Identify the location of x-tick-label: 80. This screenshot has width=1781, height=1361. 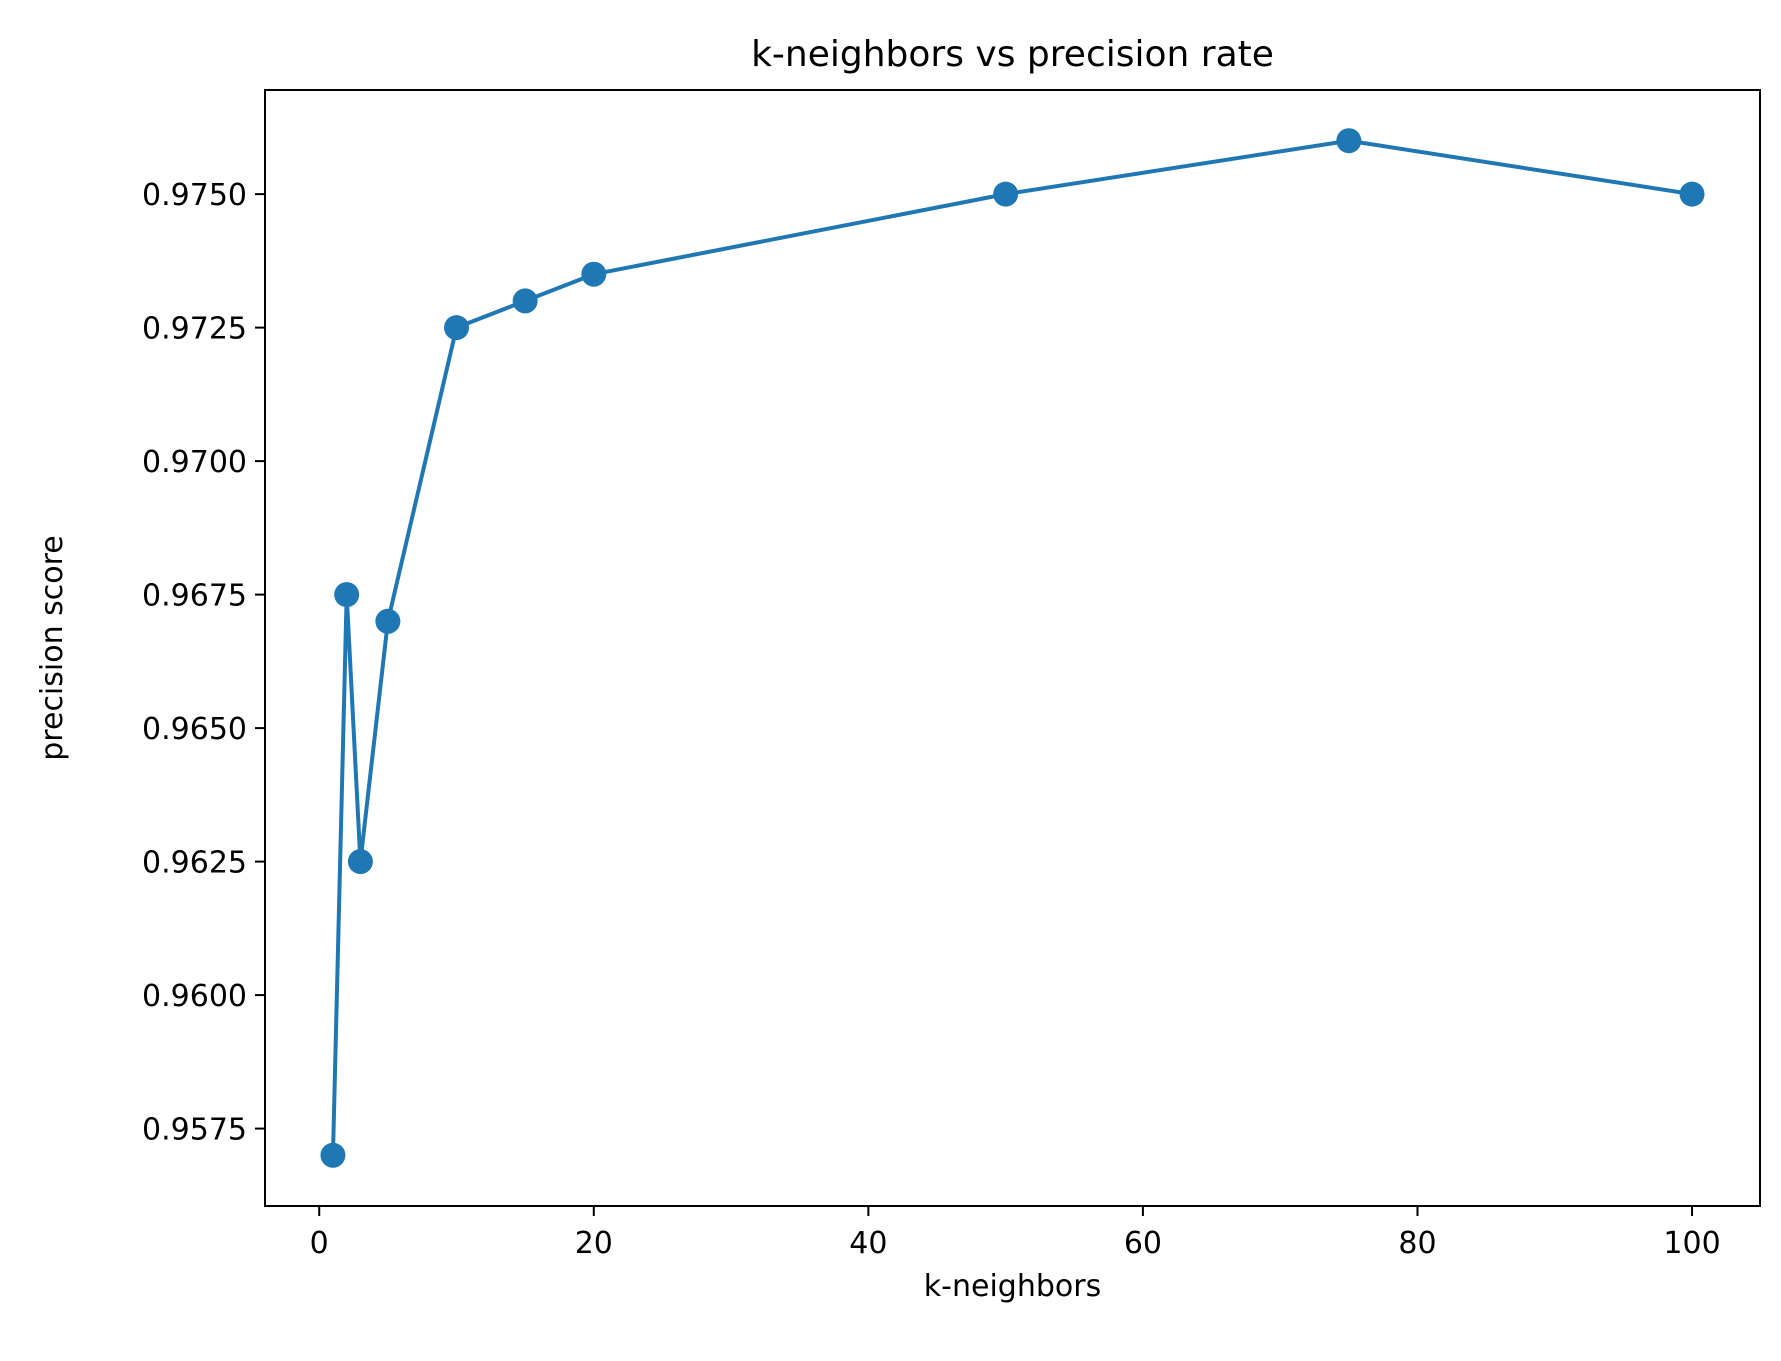
(1417, 1243).